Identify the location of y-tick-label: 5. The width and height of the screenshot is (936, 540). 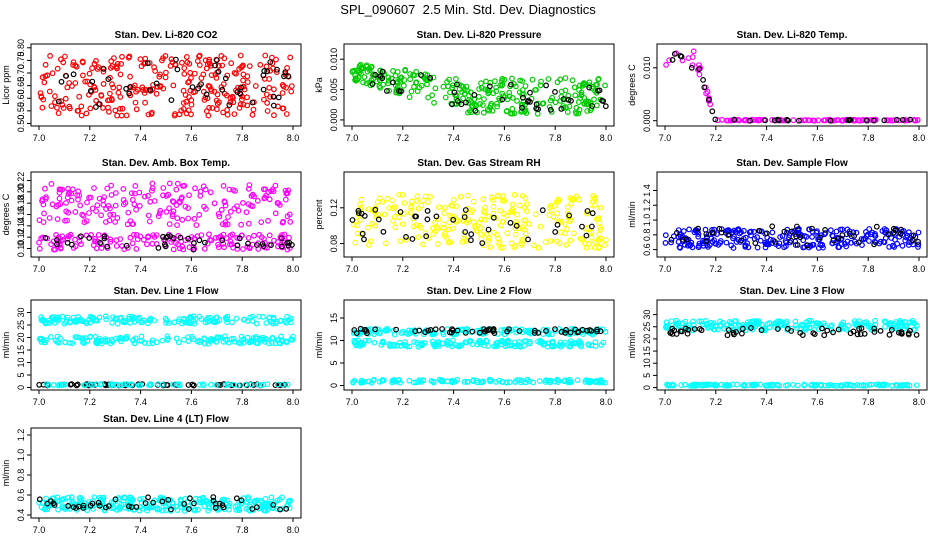
(334, 362).